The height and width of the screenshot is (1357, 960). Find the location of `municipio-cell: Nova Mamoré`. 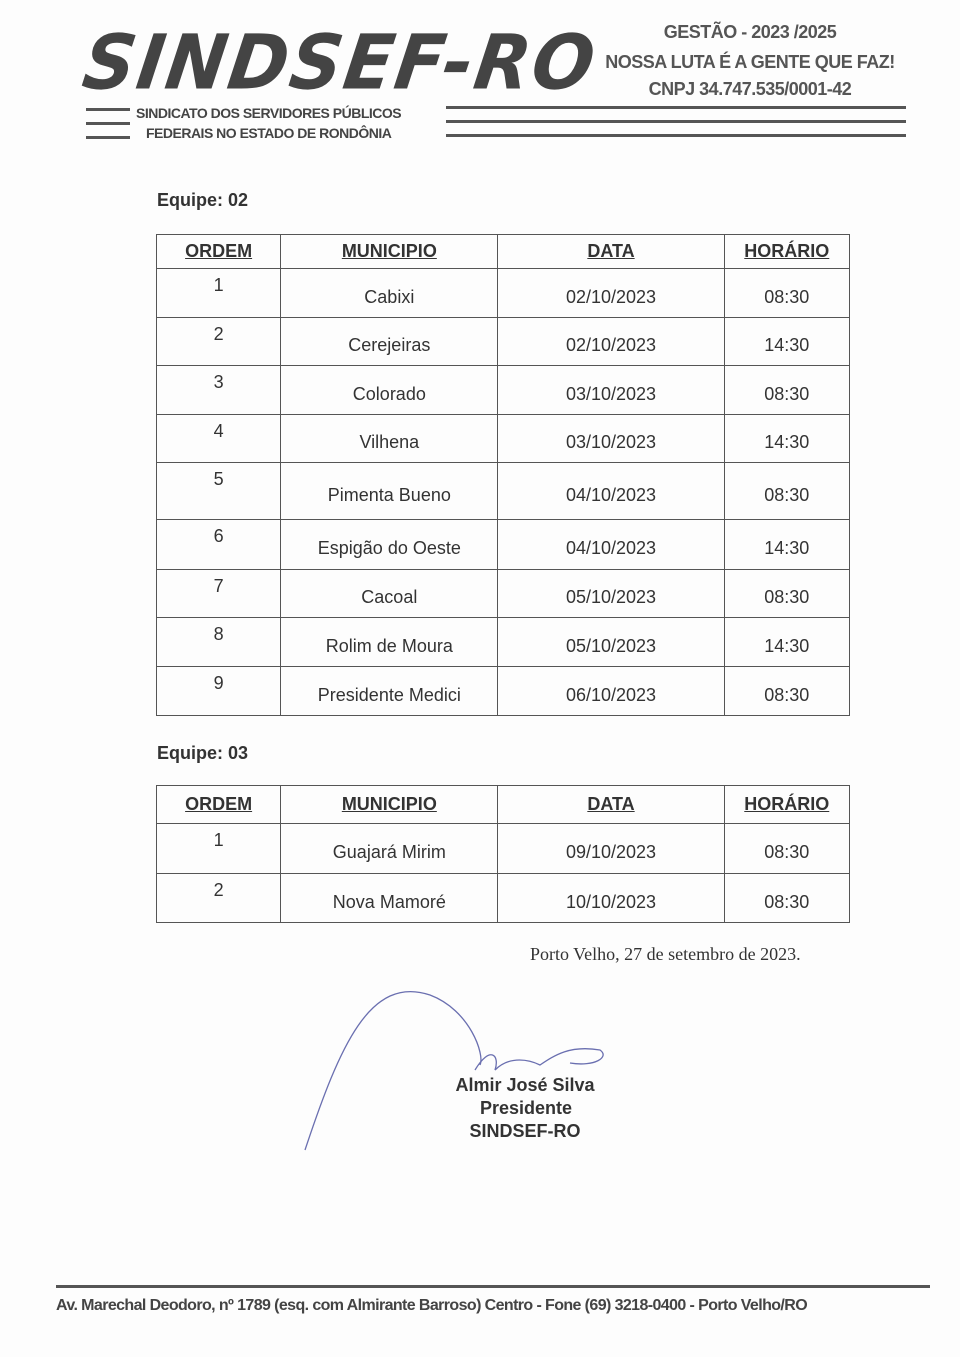

municipio-cell: Nova Mamoré is located at coordinates (389, 898).